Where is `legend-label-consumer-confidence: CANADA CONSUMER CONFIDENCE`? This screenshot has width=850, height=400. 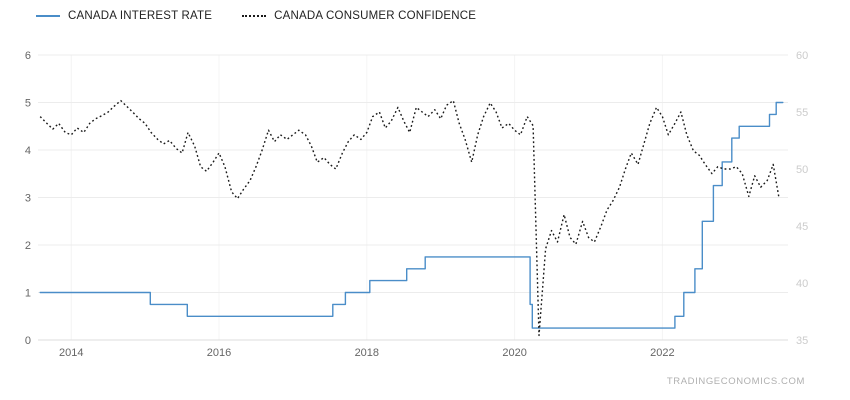 legend-label-consumer-confidence: CANADA CONSUMER CONFIDENCE is located at coordinates (375, 16).